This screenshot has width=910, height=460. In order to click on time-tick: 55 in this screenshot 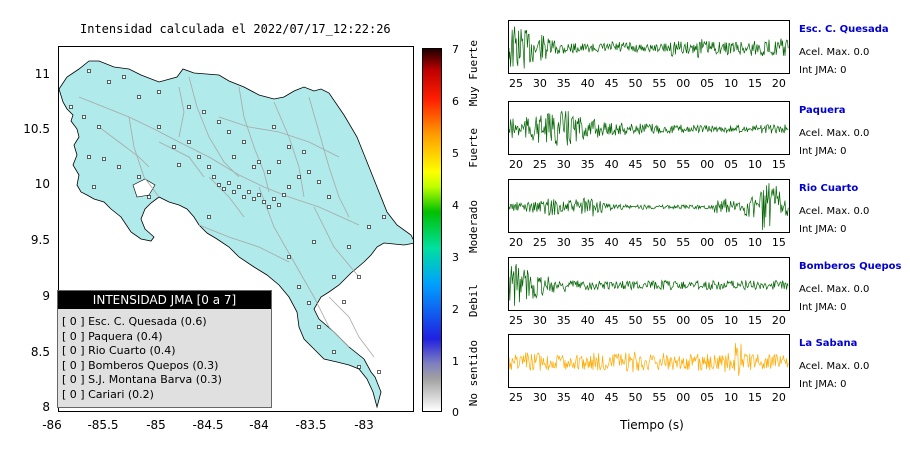, I will do `click(683, 242)`.